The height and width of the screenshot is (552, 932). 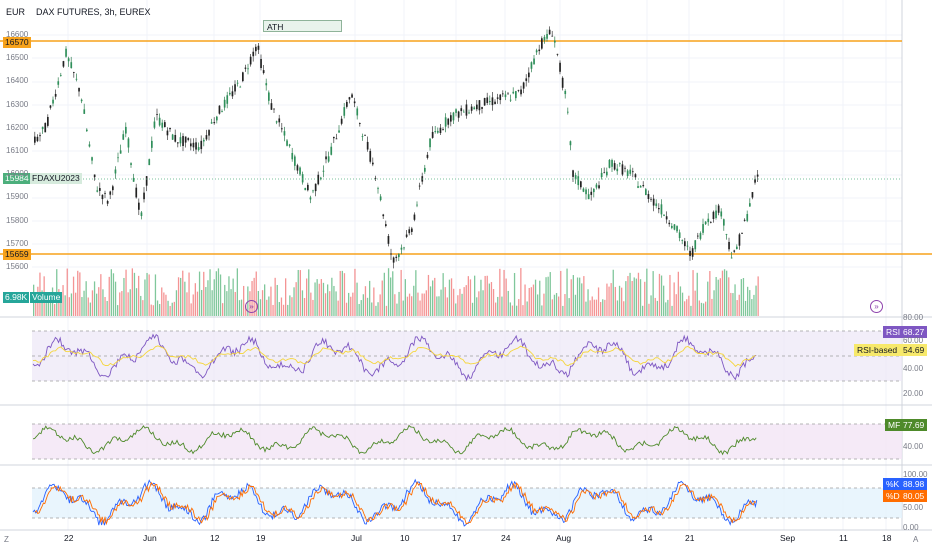 What do you see at coordinates (913, 446) in the screenshot?
I see `mf-level-40: 40.00` at bounding box center [913, 446].